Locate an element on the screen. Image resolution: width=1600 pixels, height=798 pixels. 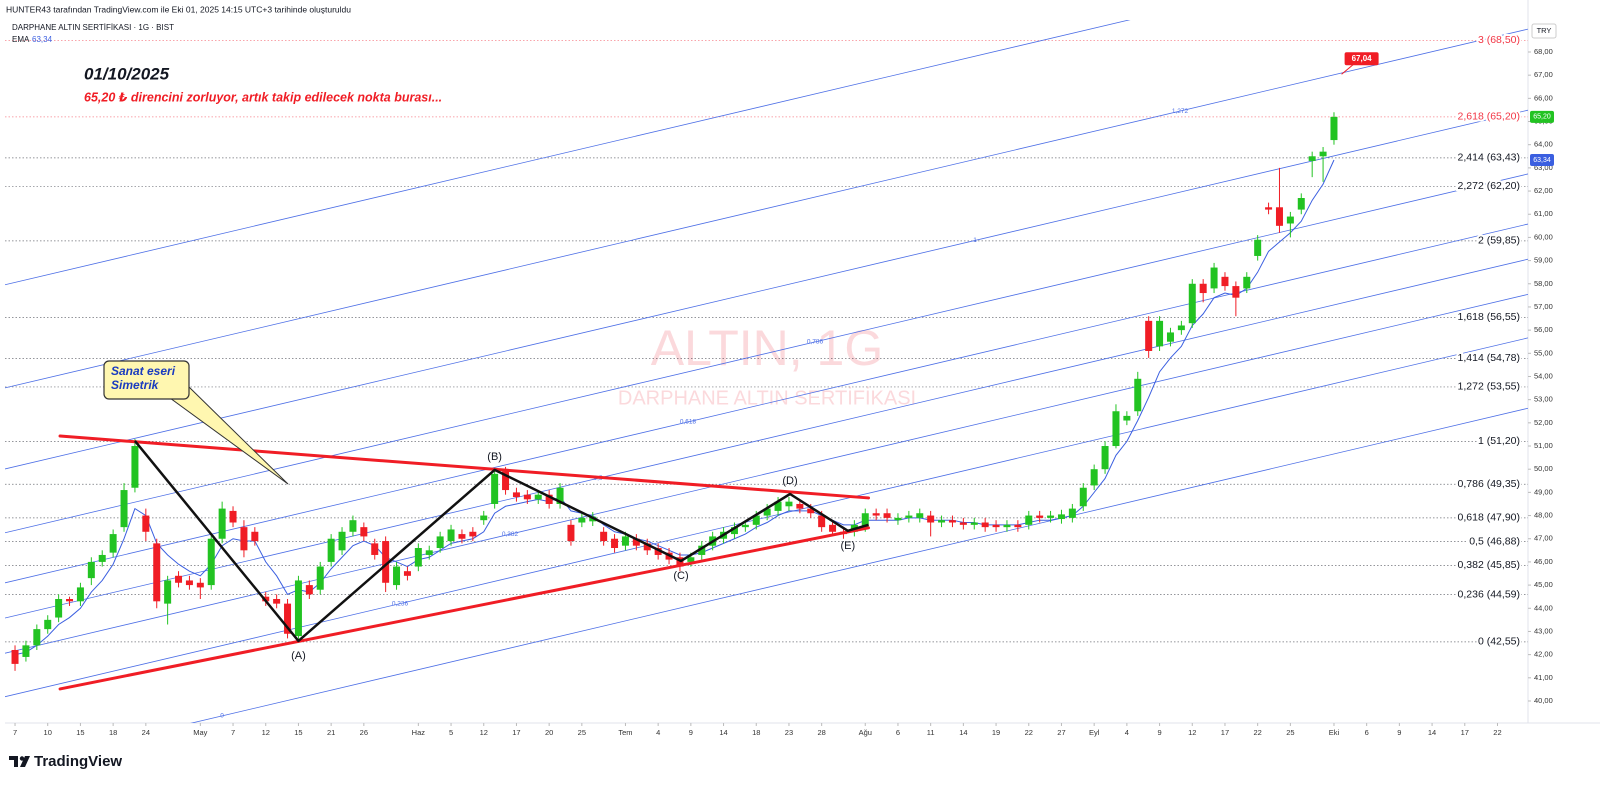
x-tick-label: 9 is located at coordinates (1399, 732).